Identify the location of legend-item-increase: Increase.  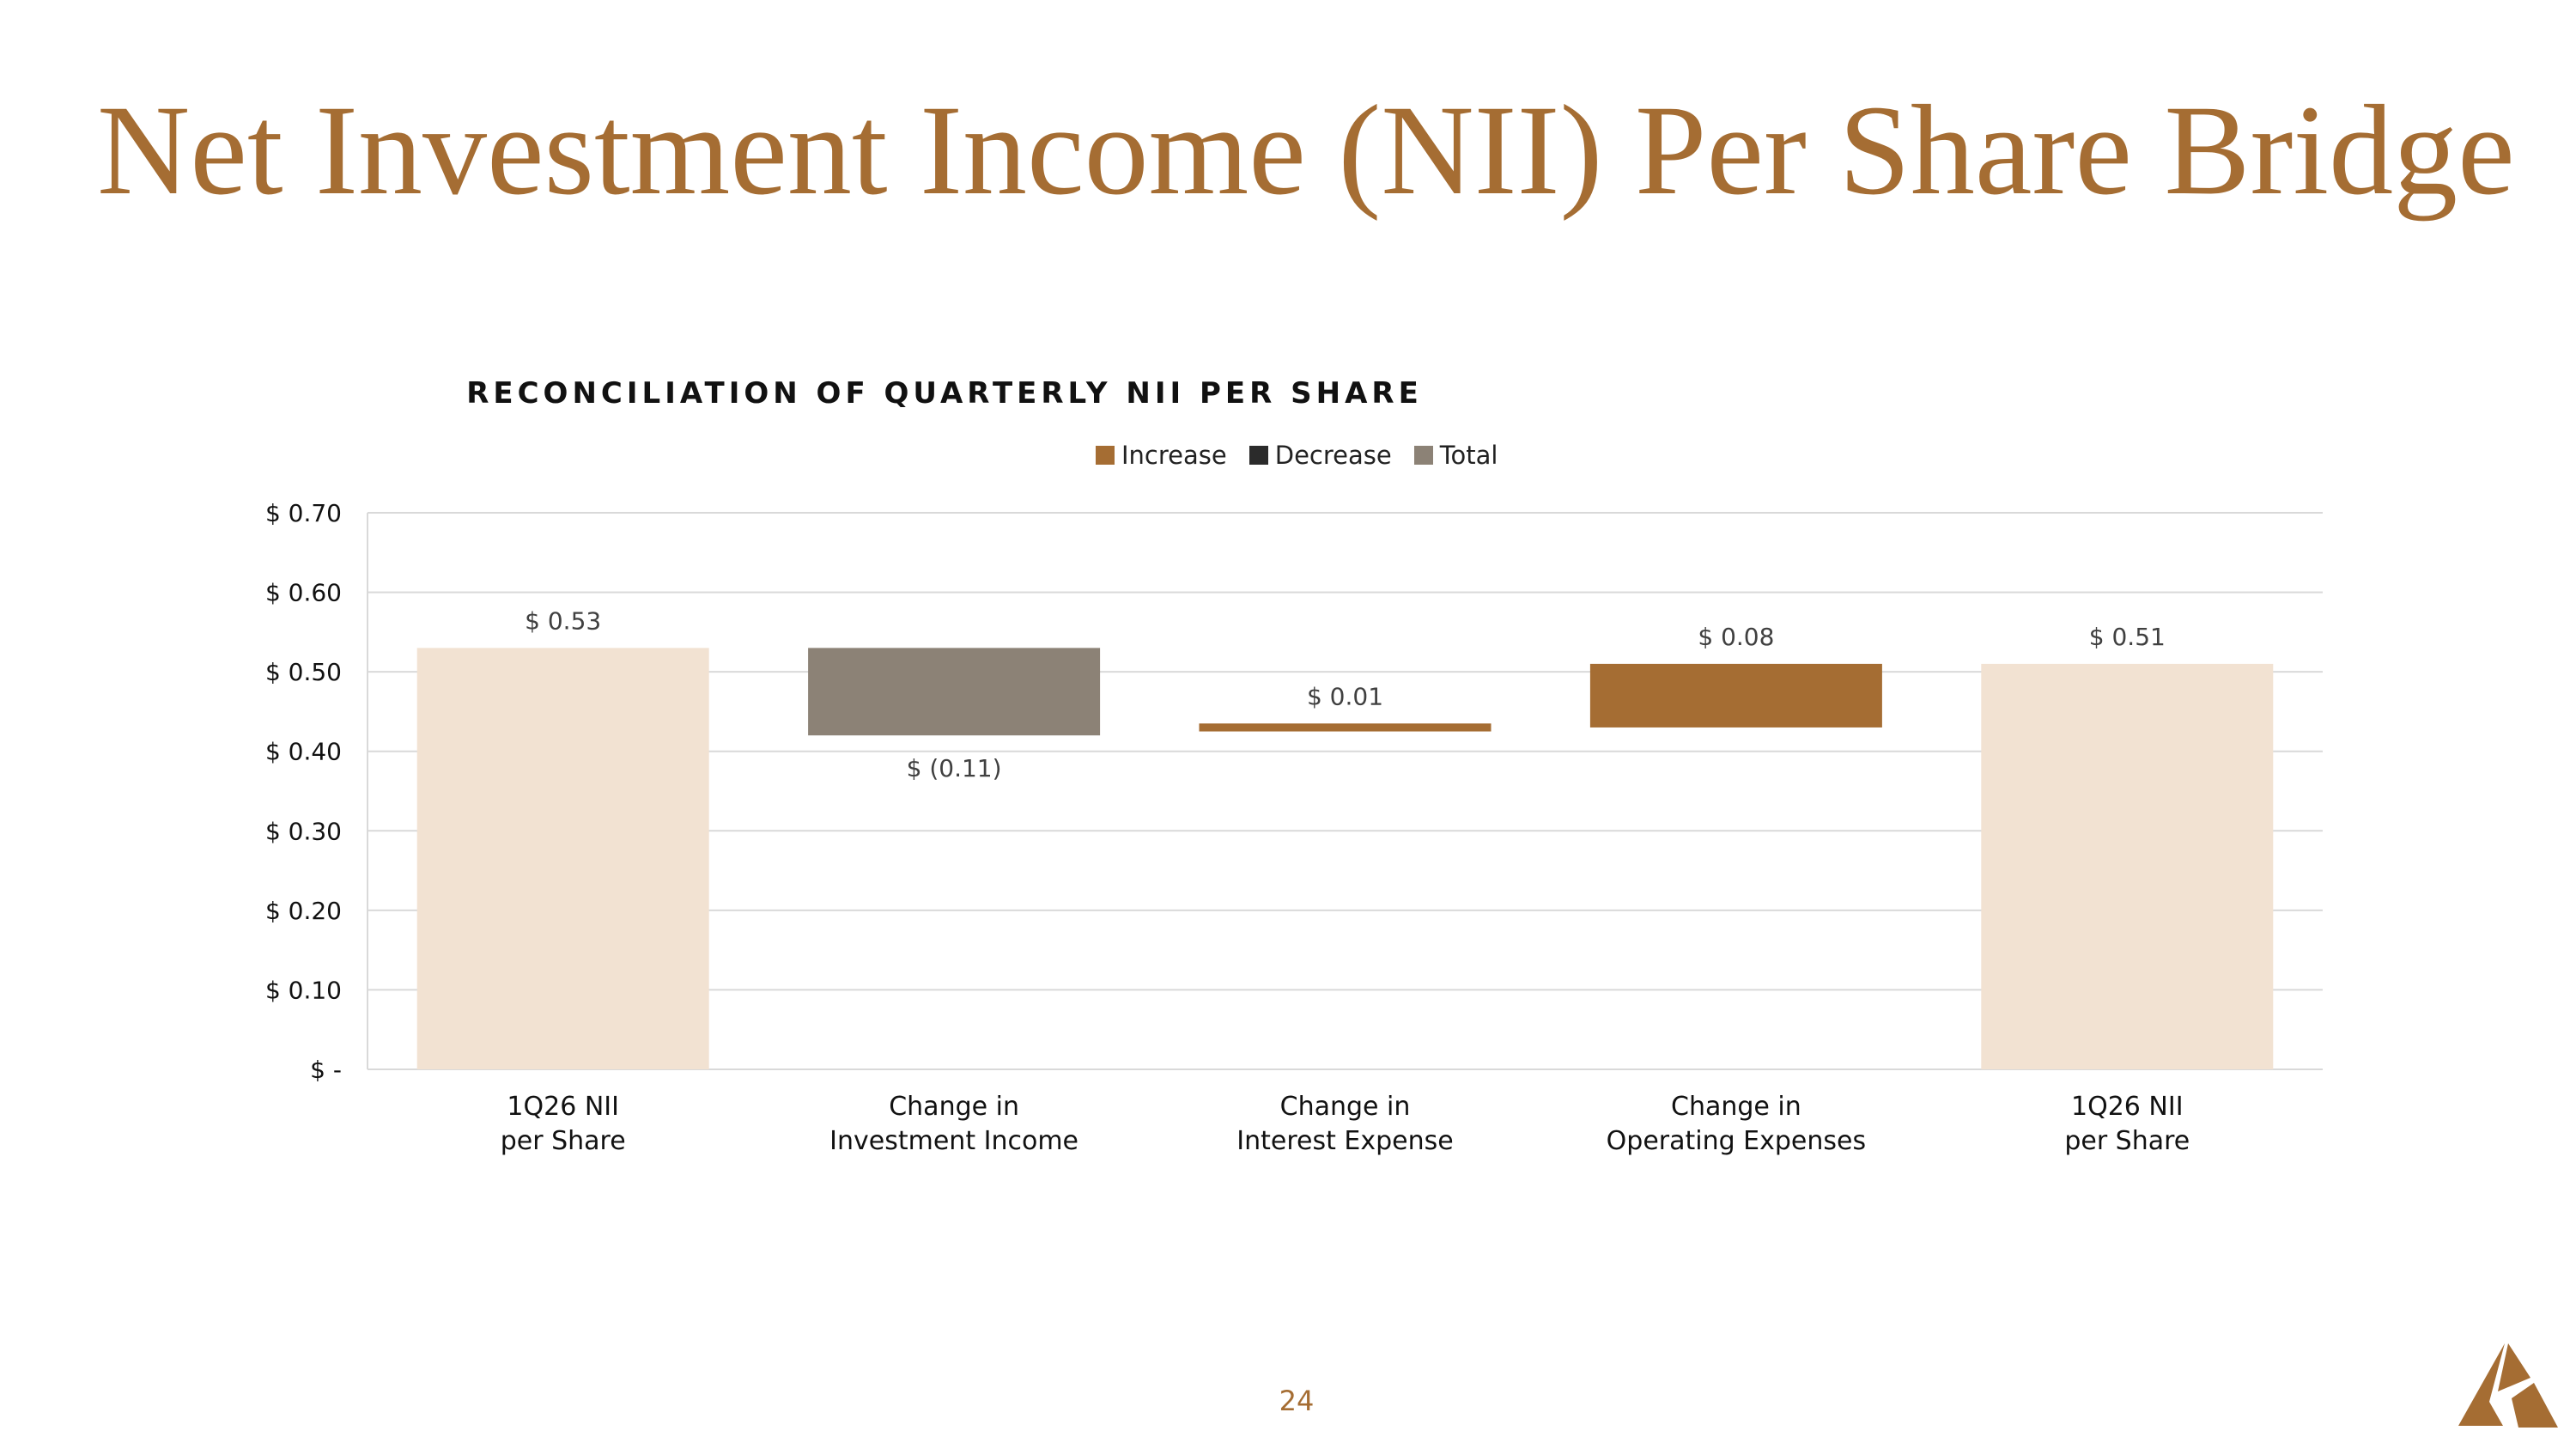
(1162, 455).